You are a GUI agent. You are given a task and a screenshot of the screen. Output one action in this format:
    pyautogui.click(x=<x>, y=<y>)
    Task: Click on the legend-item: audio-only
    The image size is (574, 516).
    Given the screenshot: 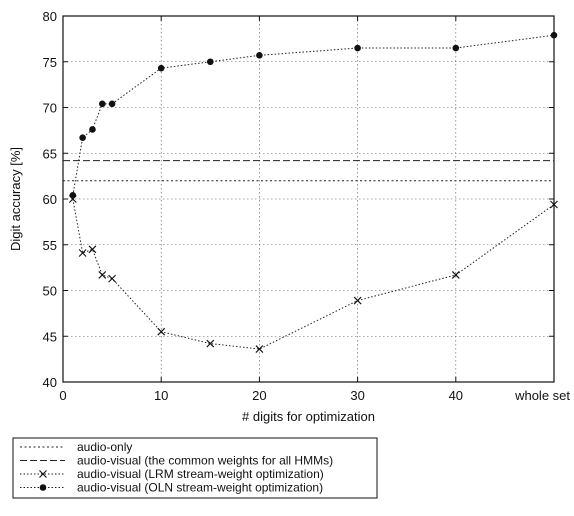 What is the action you would take?
    pyautogui.click(x=76, y=447)
    